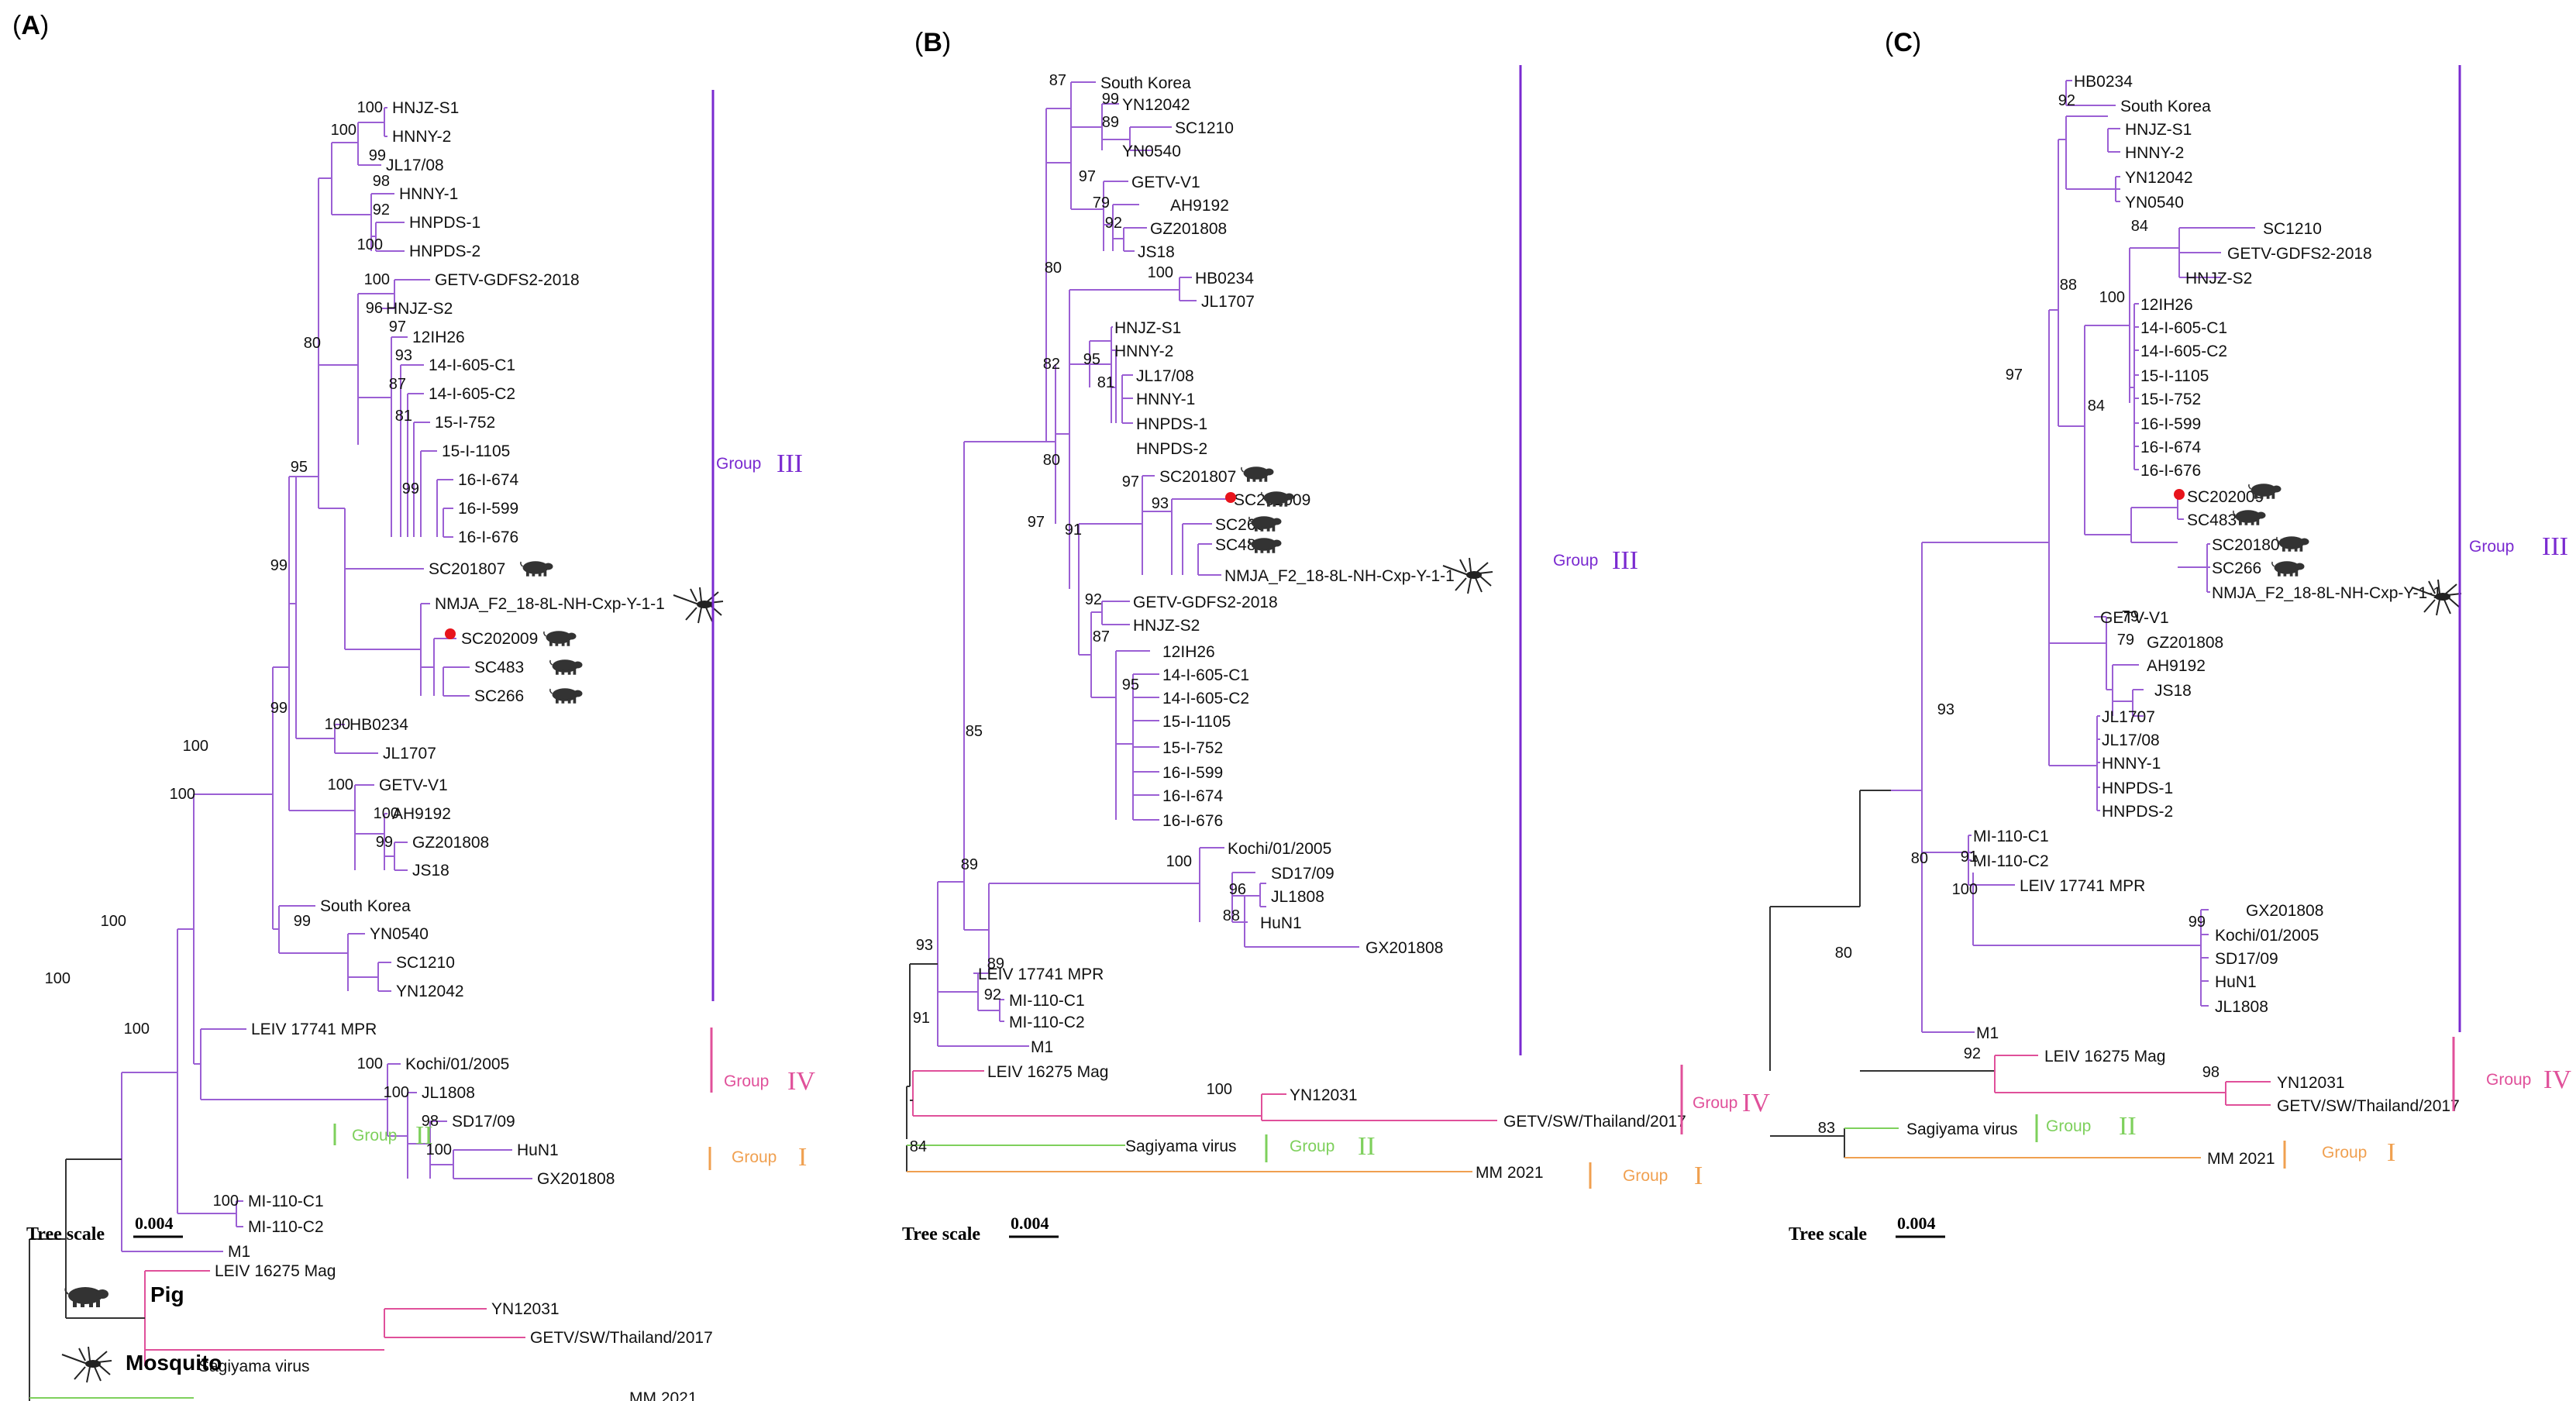 The height and width of the screenshot is (1401, 2576). What do you see at coordinates (2139, 226) in the screenshot?
I see `bootstrap-value: 84` at bounding box center [2139, 226].